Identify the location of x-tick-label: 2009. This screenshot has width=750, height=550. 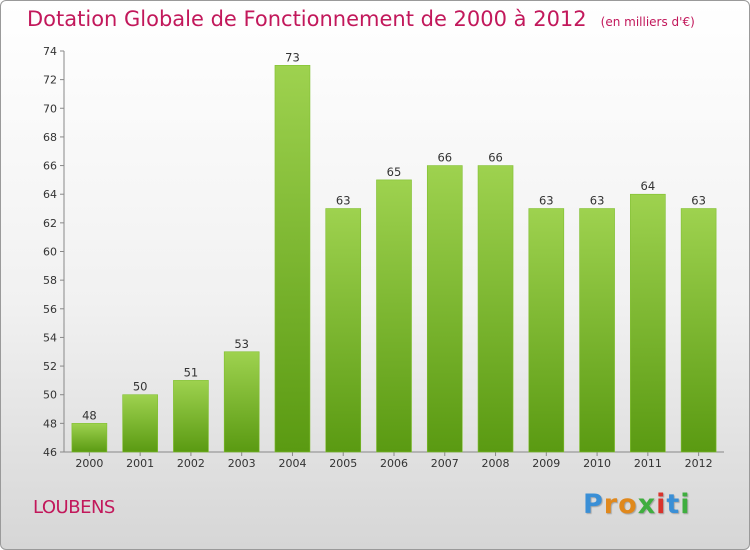
(546, 463).